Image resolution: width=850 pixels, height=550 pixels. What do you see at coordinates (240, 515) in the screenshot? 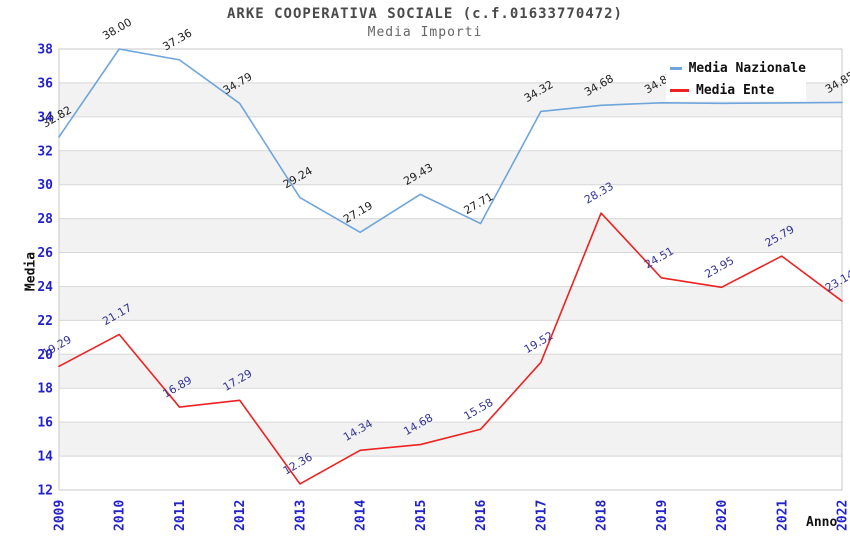
I see `svg-text: 2012` at bounding box center [240, 515].